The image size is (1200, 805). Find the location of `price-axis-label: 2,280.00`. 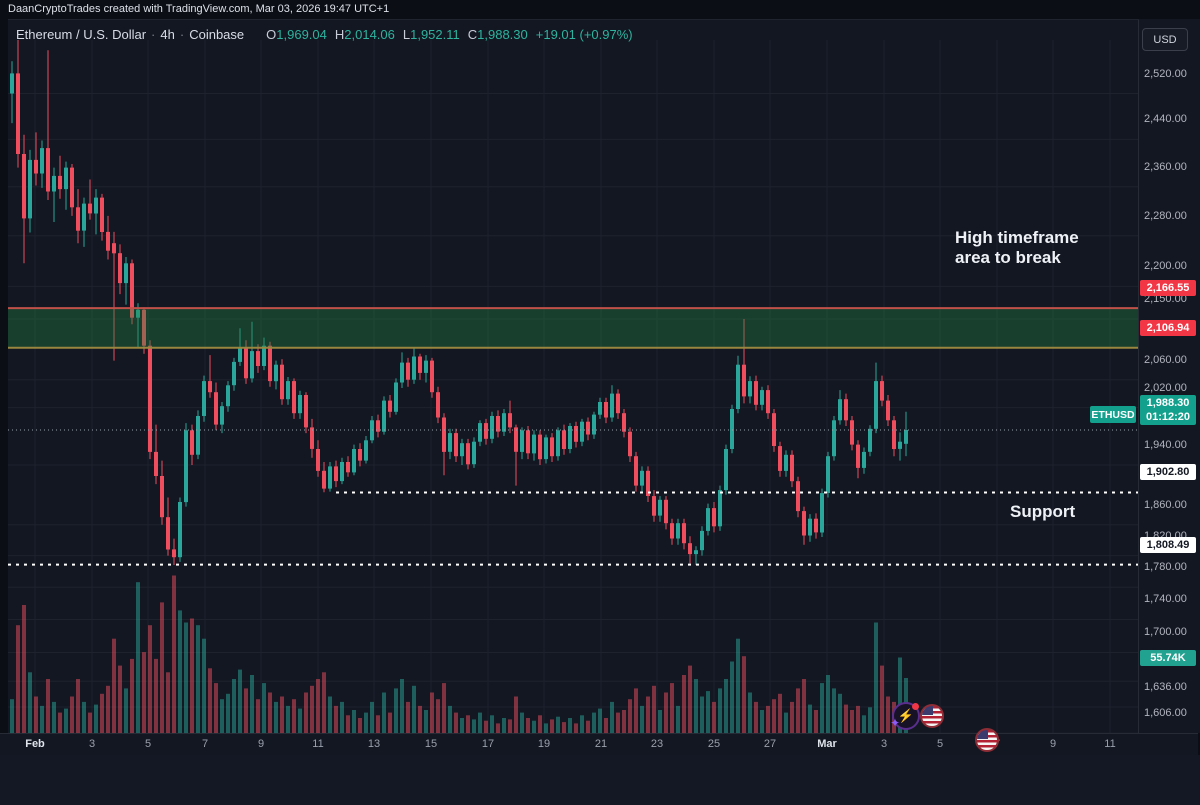

price-axis-label: 2,280.00 is located at coordinates (1165, 215).